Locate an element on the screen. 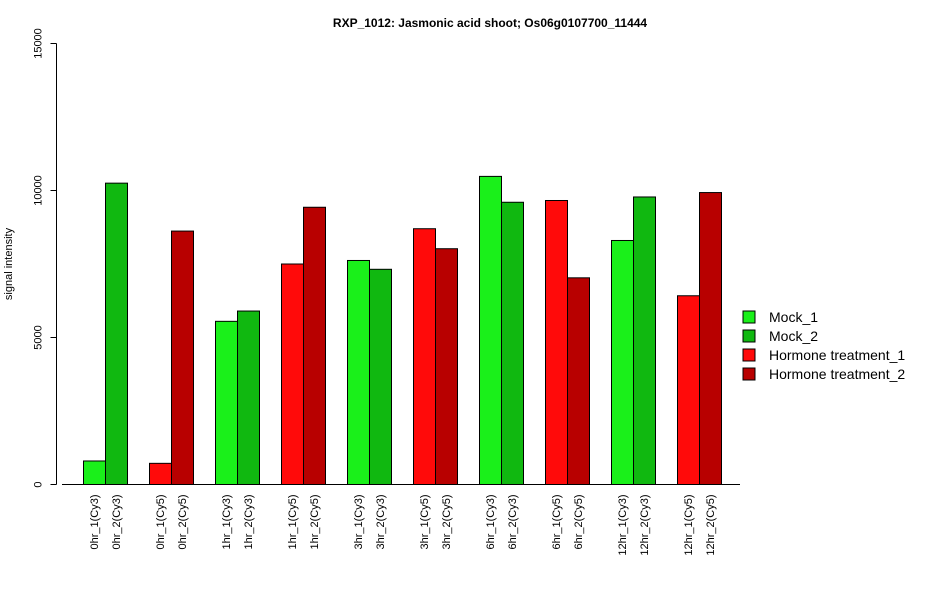 The height and width of the screenshot is (600, 950). x-tick-label: 6hr_2(Cy3) is located at coordinates (513, 522).